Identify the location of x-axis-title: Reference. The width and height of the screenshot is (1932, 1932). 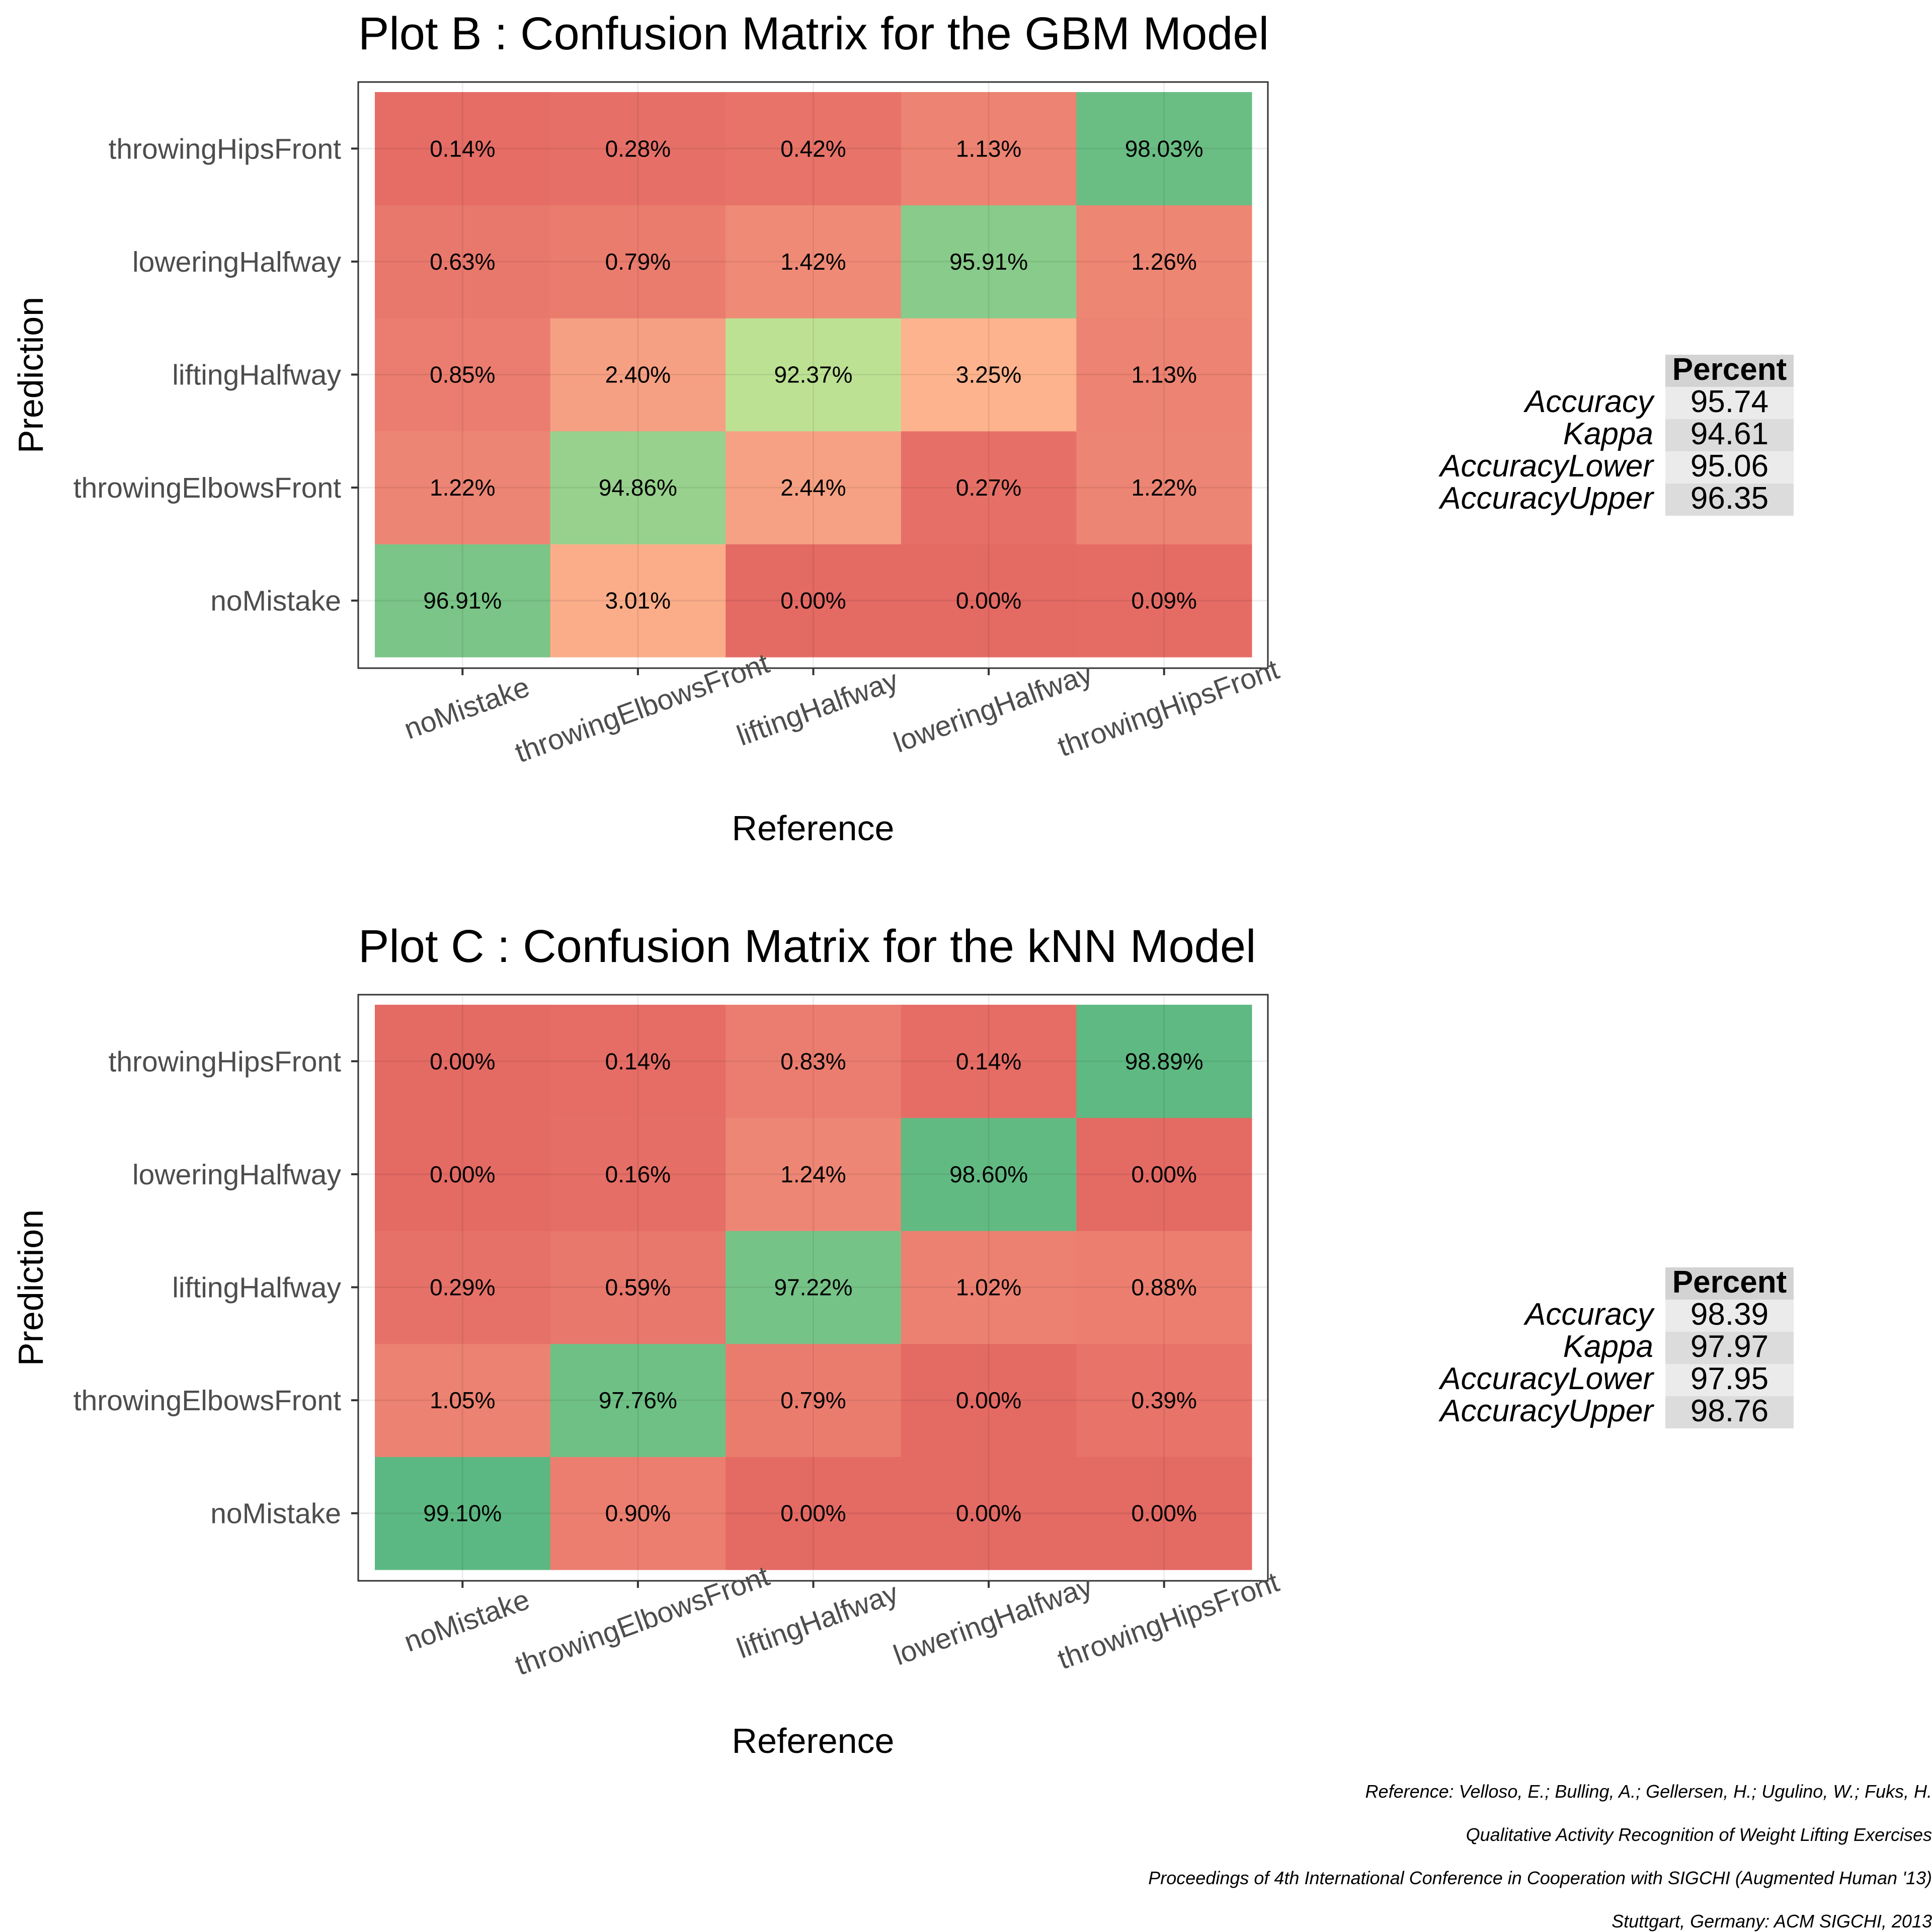
(814, 828).